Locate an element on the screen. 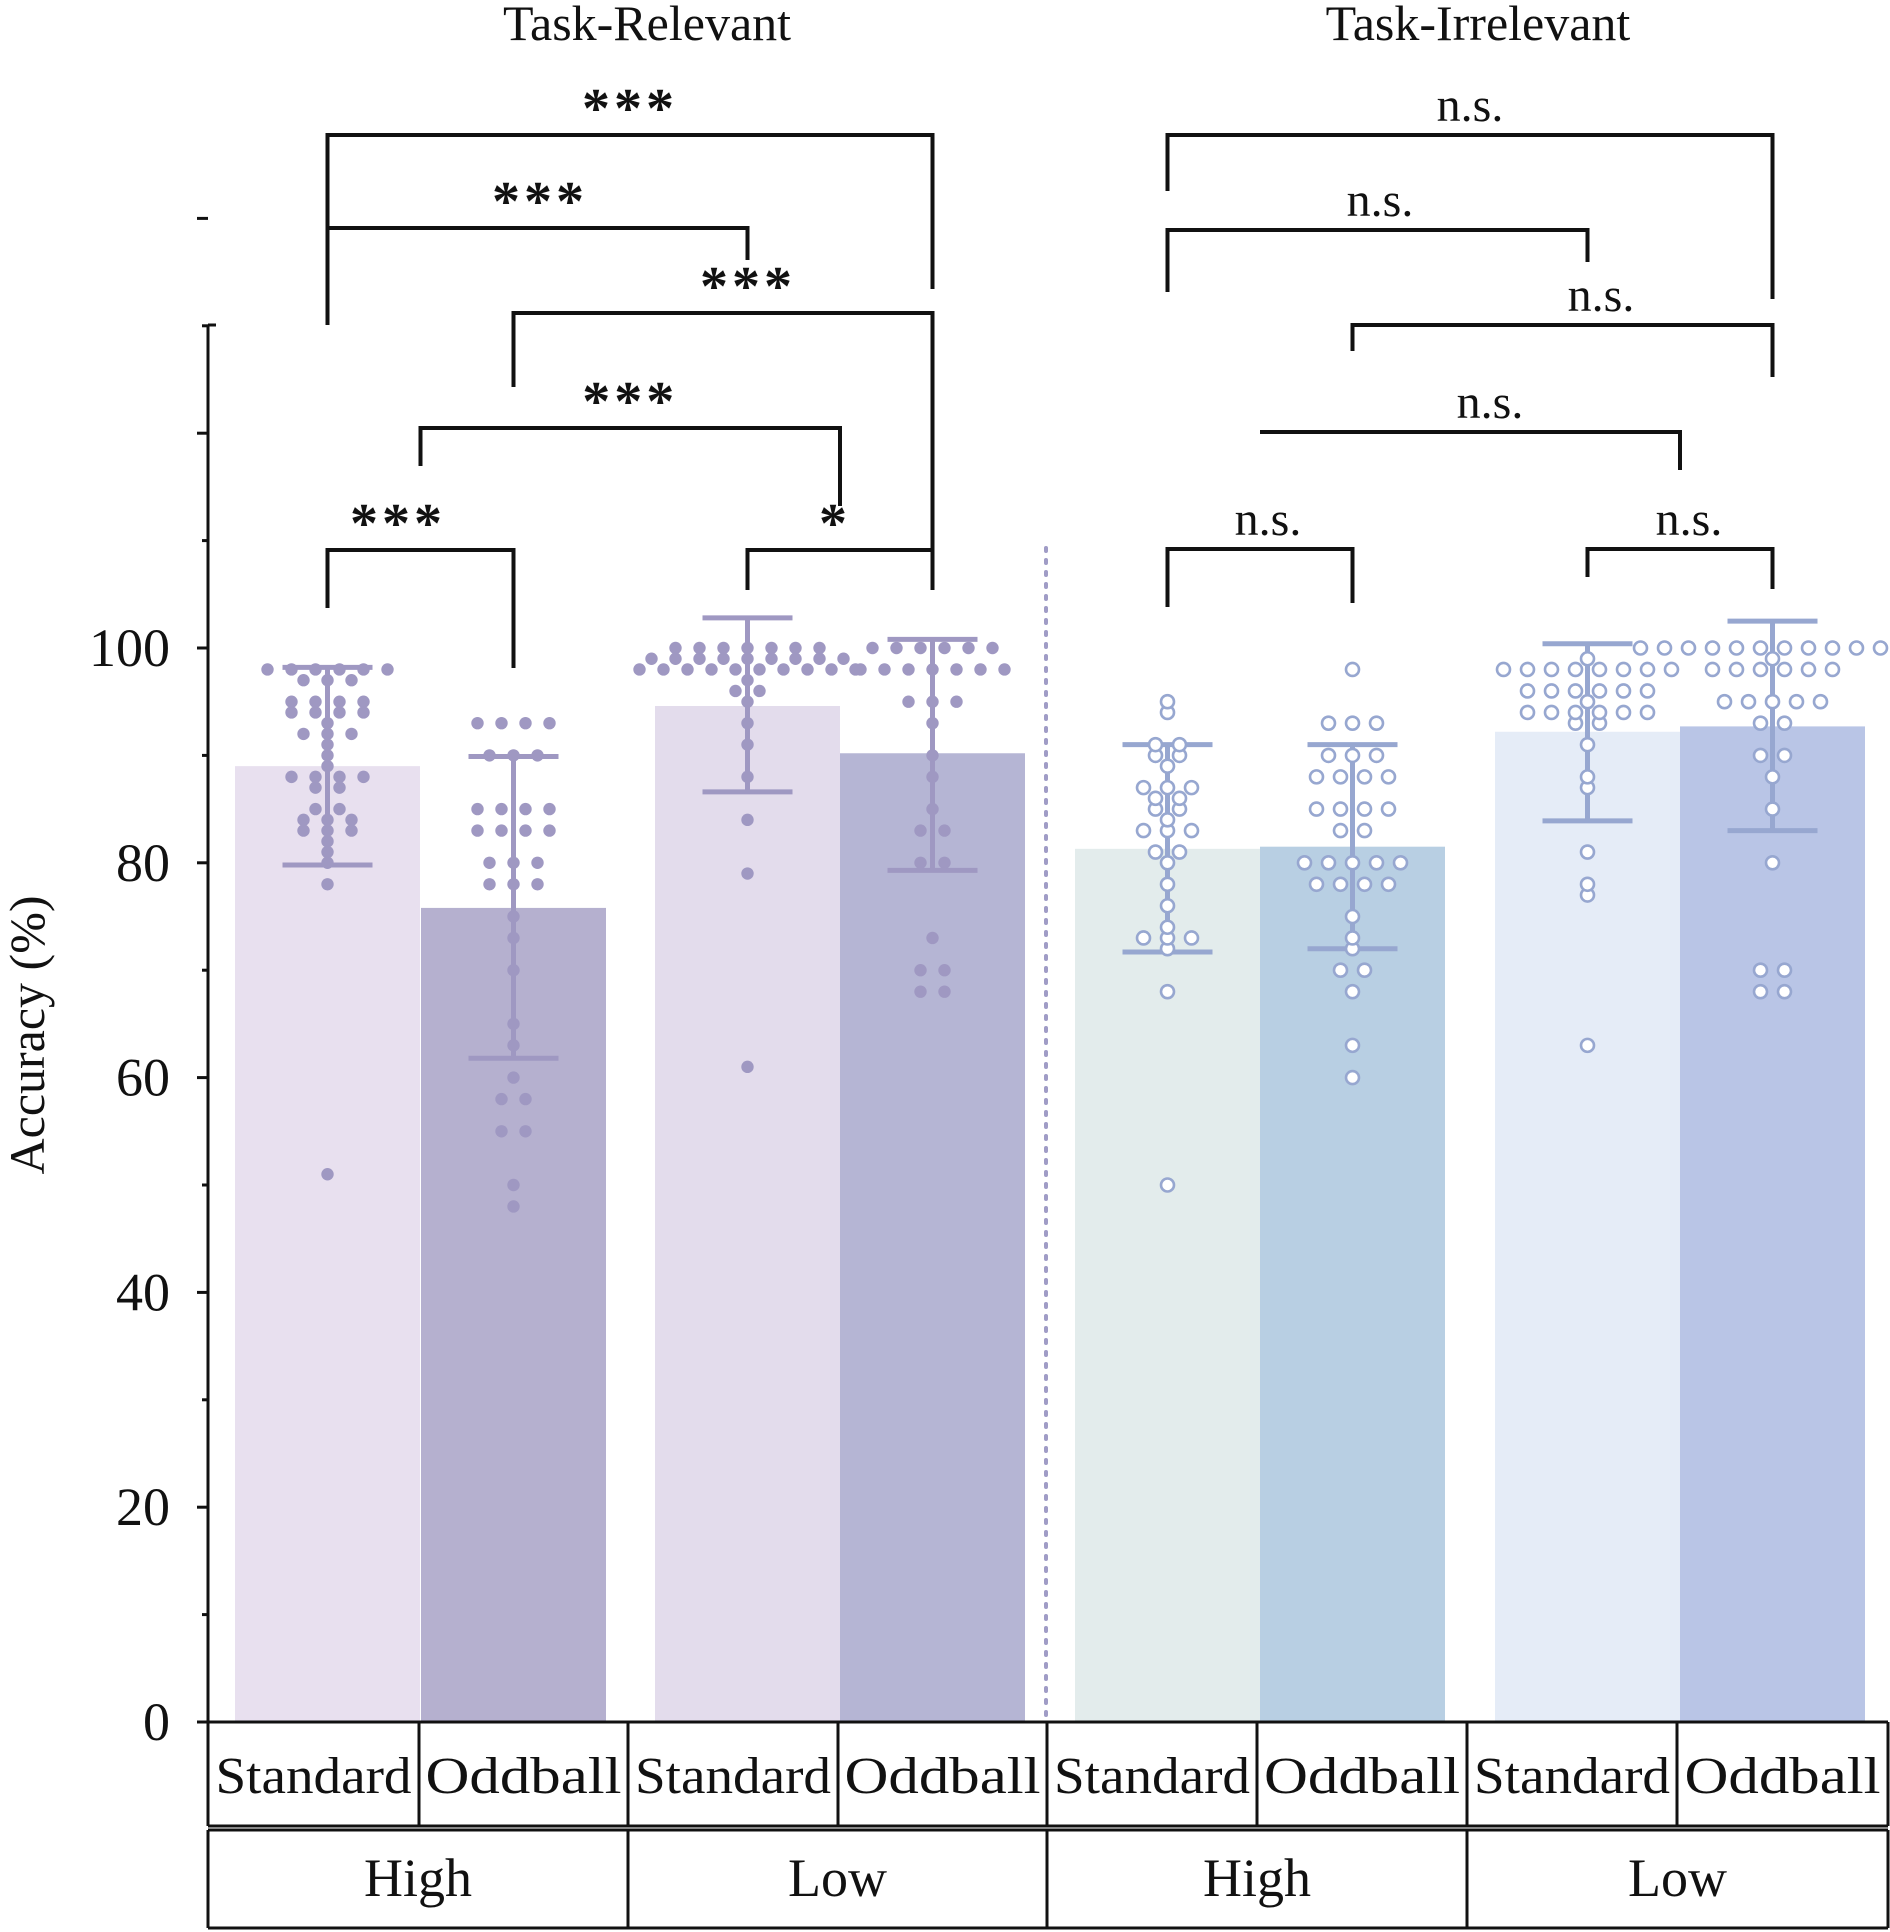  group-label: High is located at coordinates (418, 1878).